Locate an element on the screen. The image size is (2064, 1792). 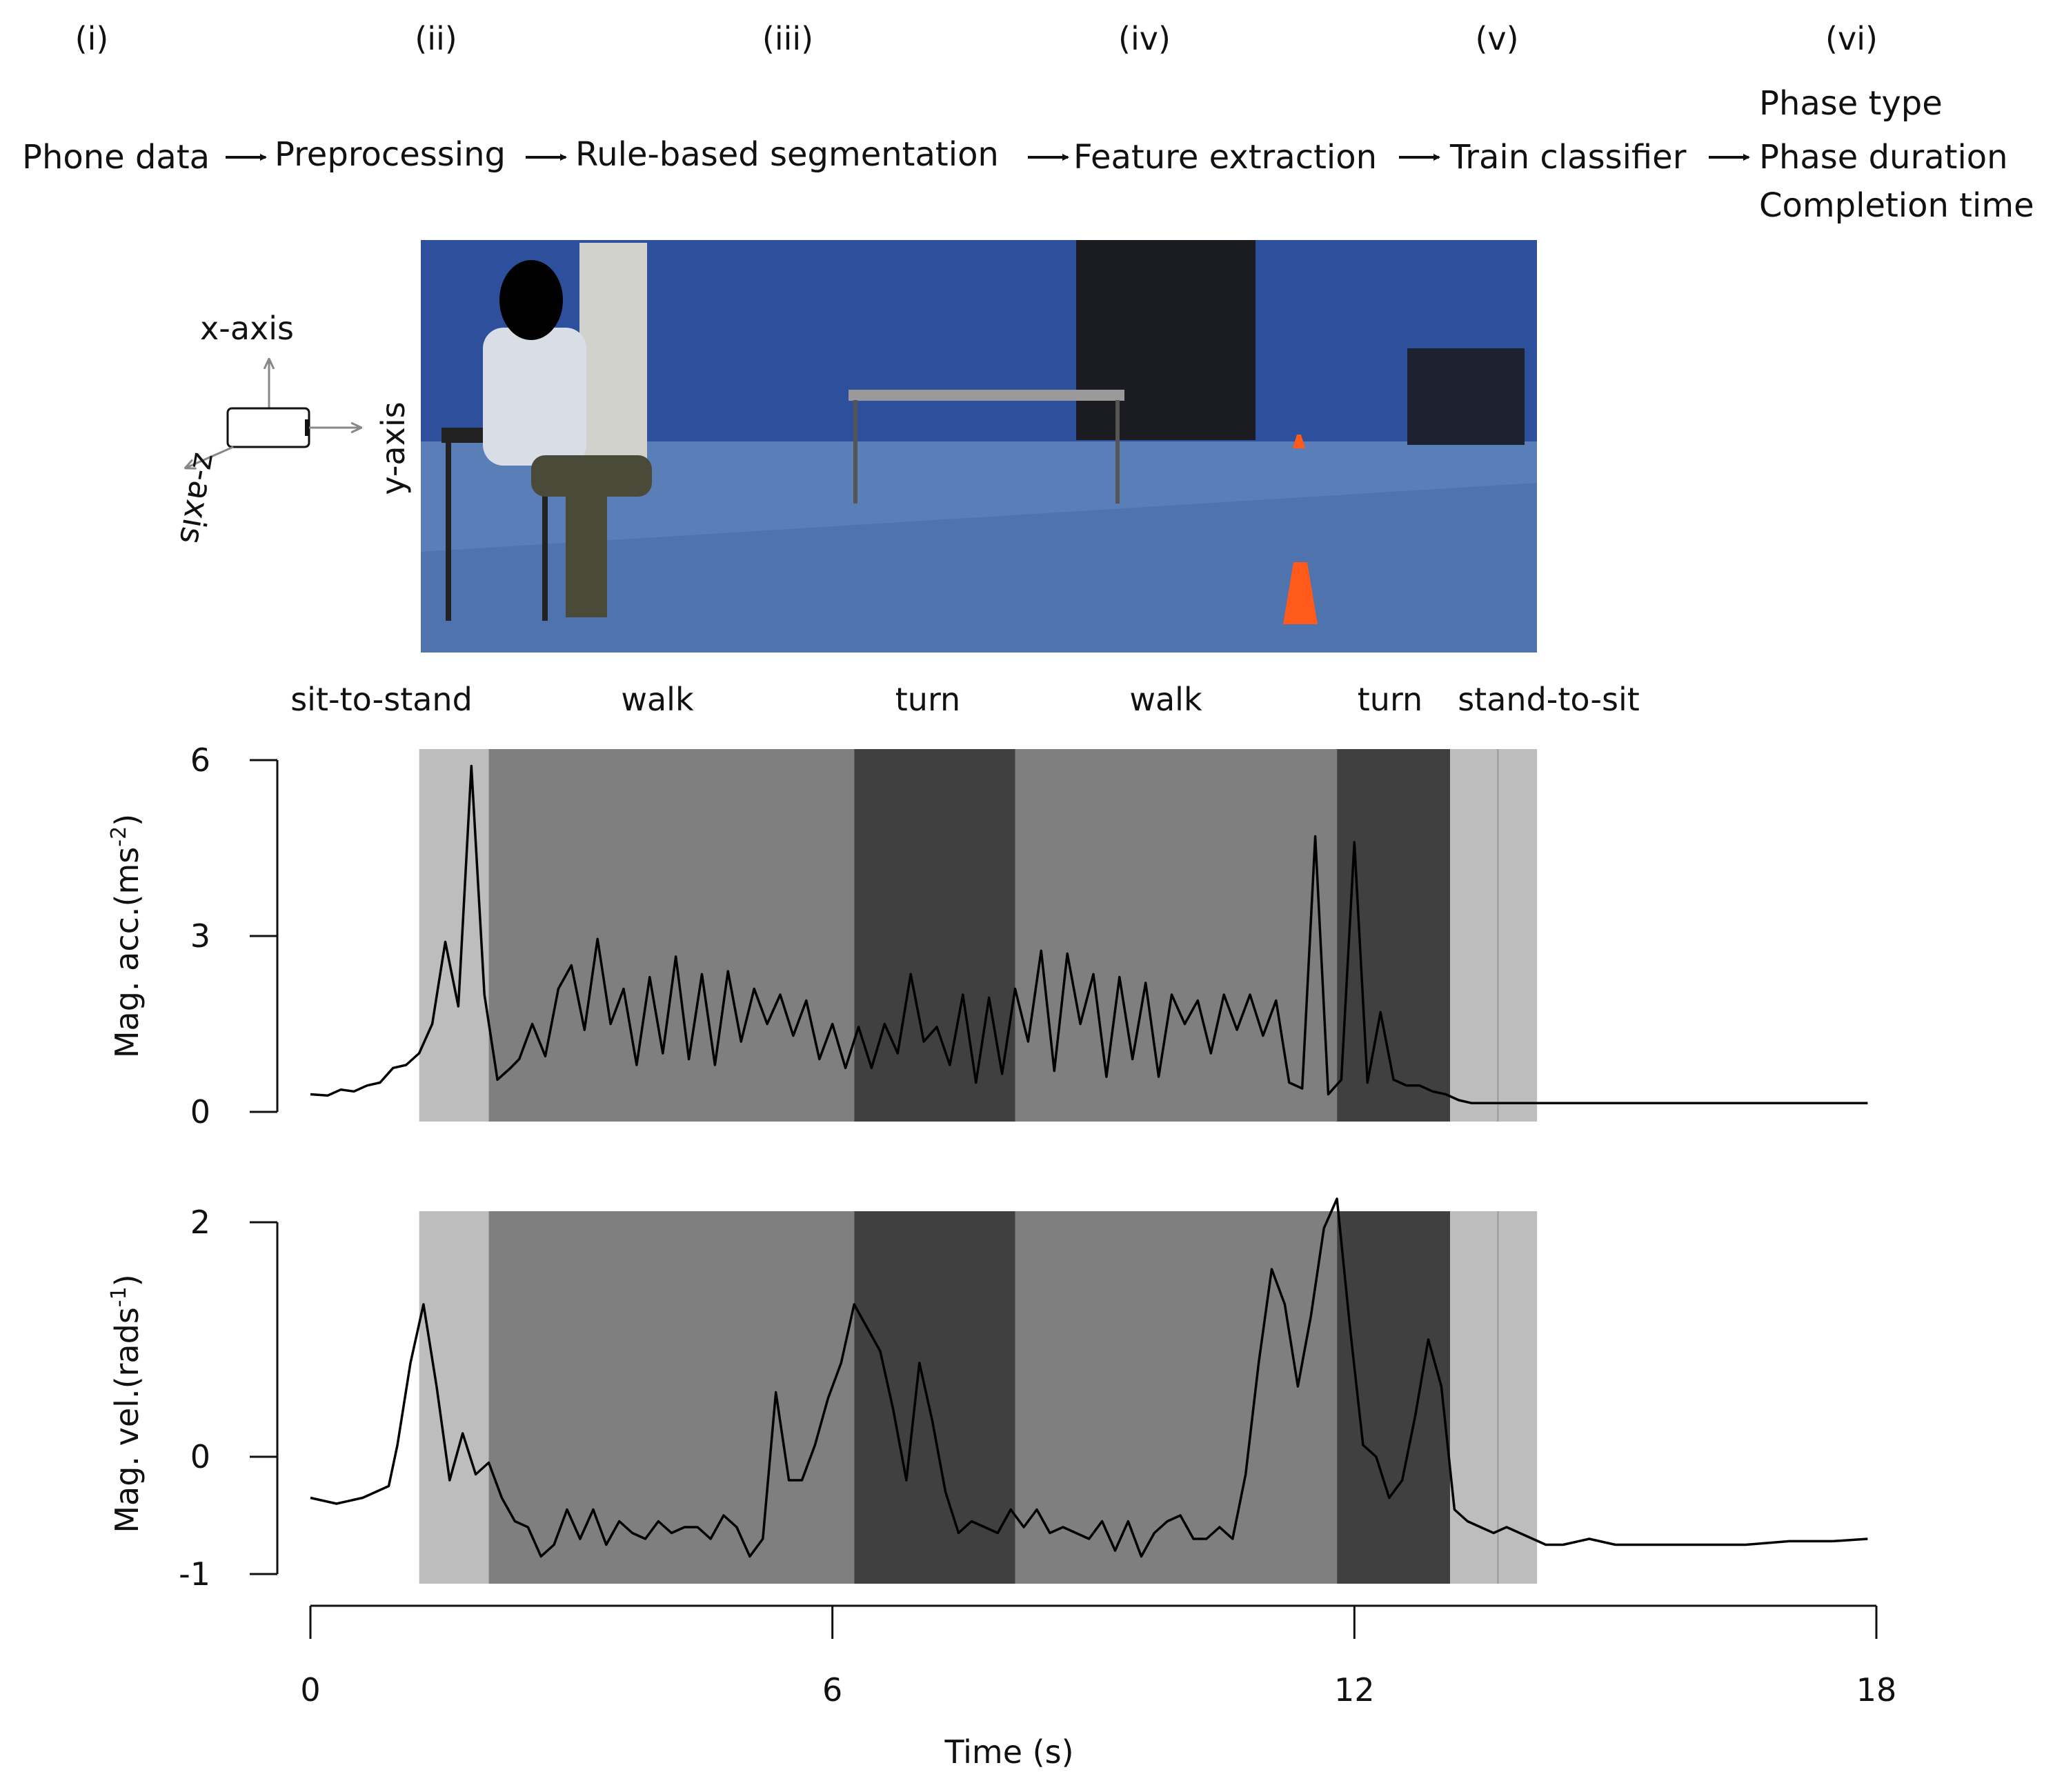
step-number-6: (vi) is located at coordinates (1851, 38).